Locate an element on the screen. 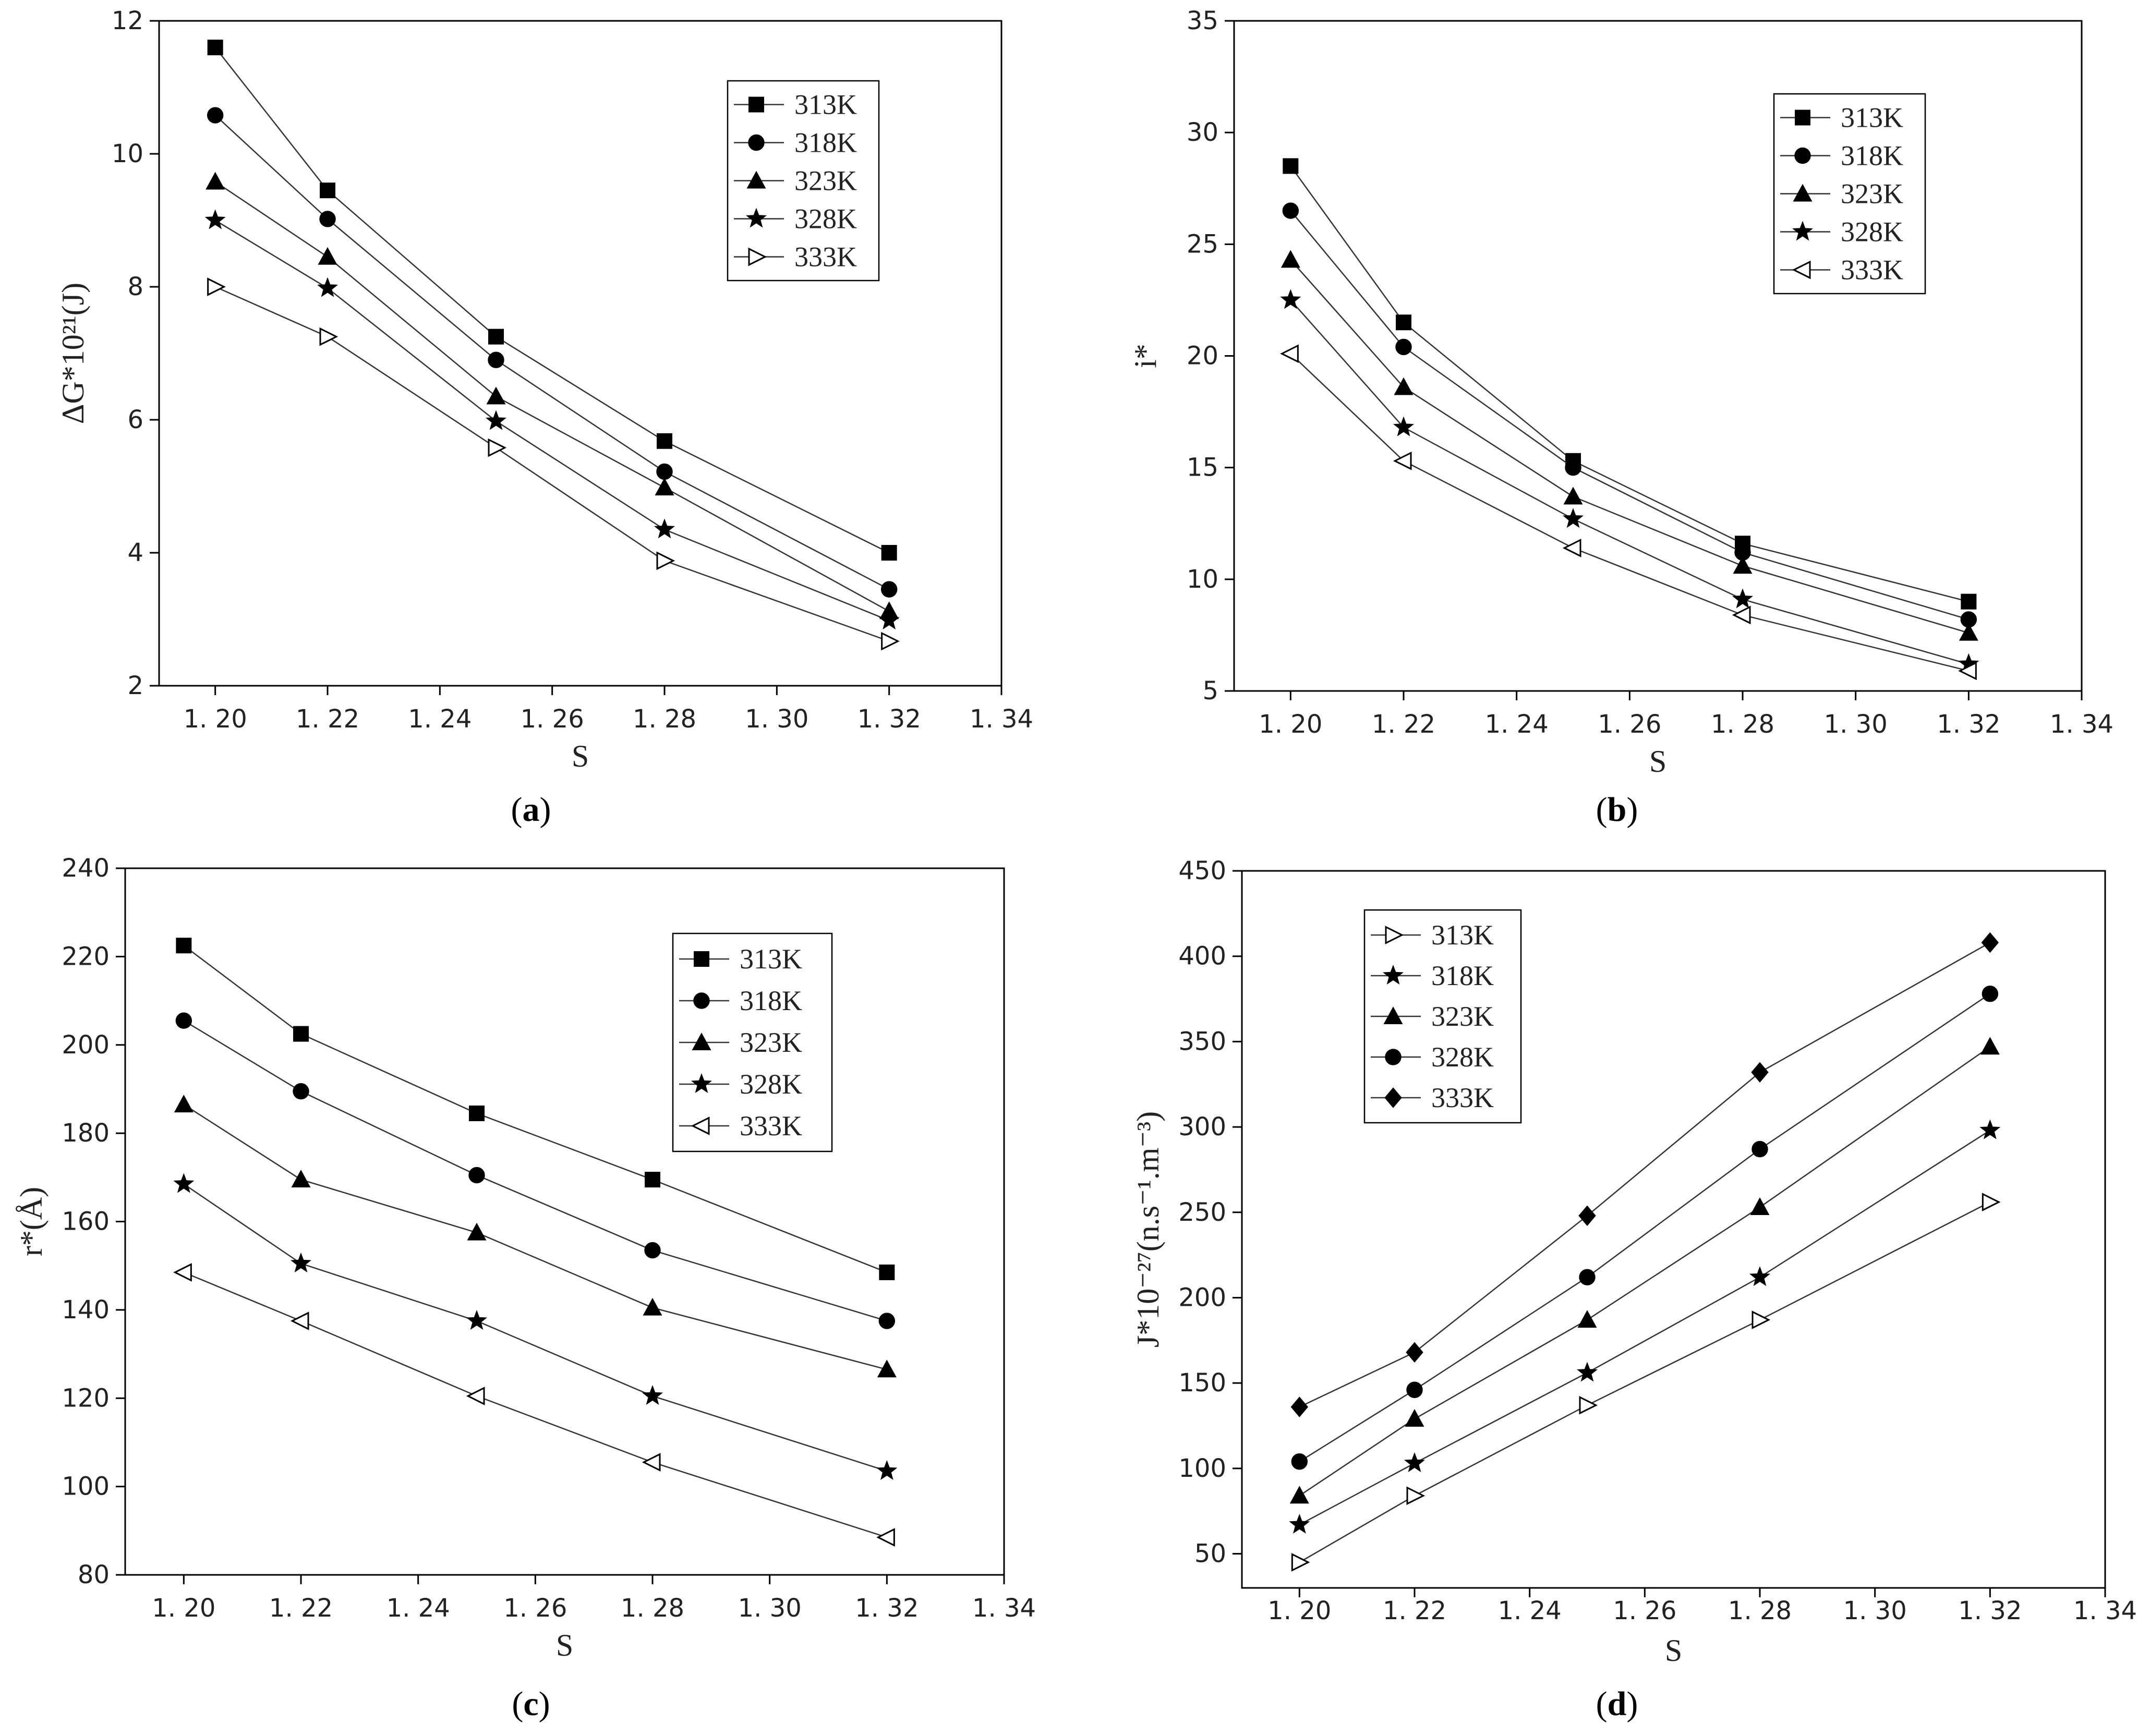 The width and height of the screenshot is (2150, 1736). legend-marker-a-313K is located at coordinates (756, 104).